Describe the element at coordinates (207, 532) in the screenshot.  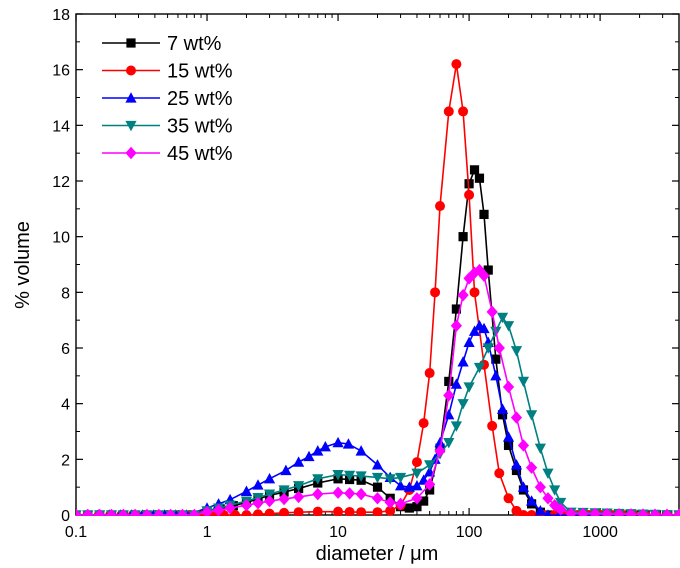
I see `x-tick-label: 1` at that location.